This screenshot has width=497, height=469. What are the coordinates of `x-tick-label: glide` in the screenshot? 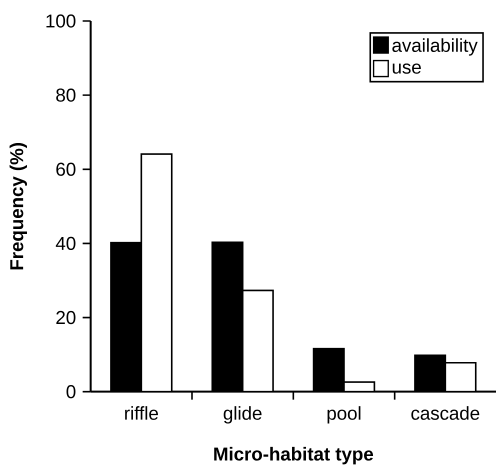 It's located at (243, 415).